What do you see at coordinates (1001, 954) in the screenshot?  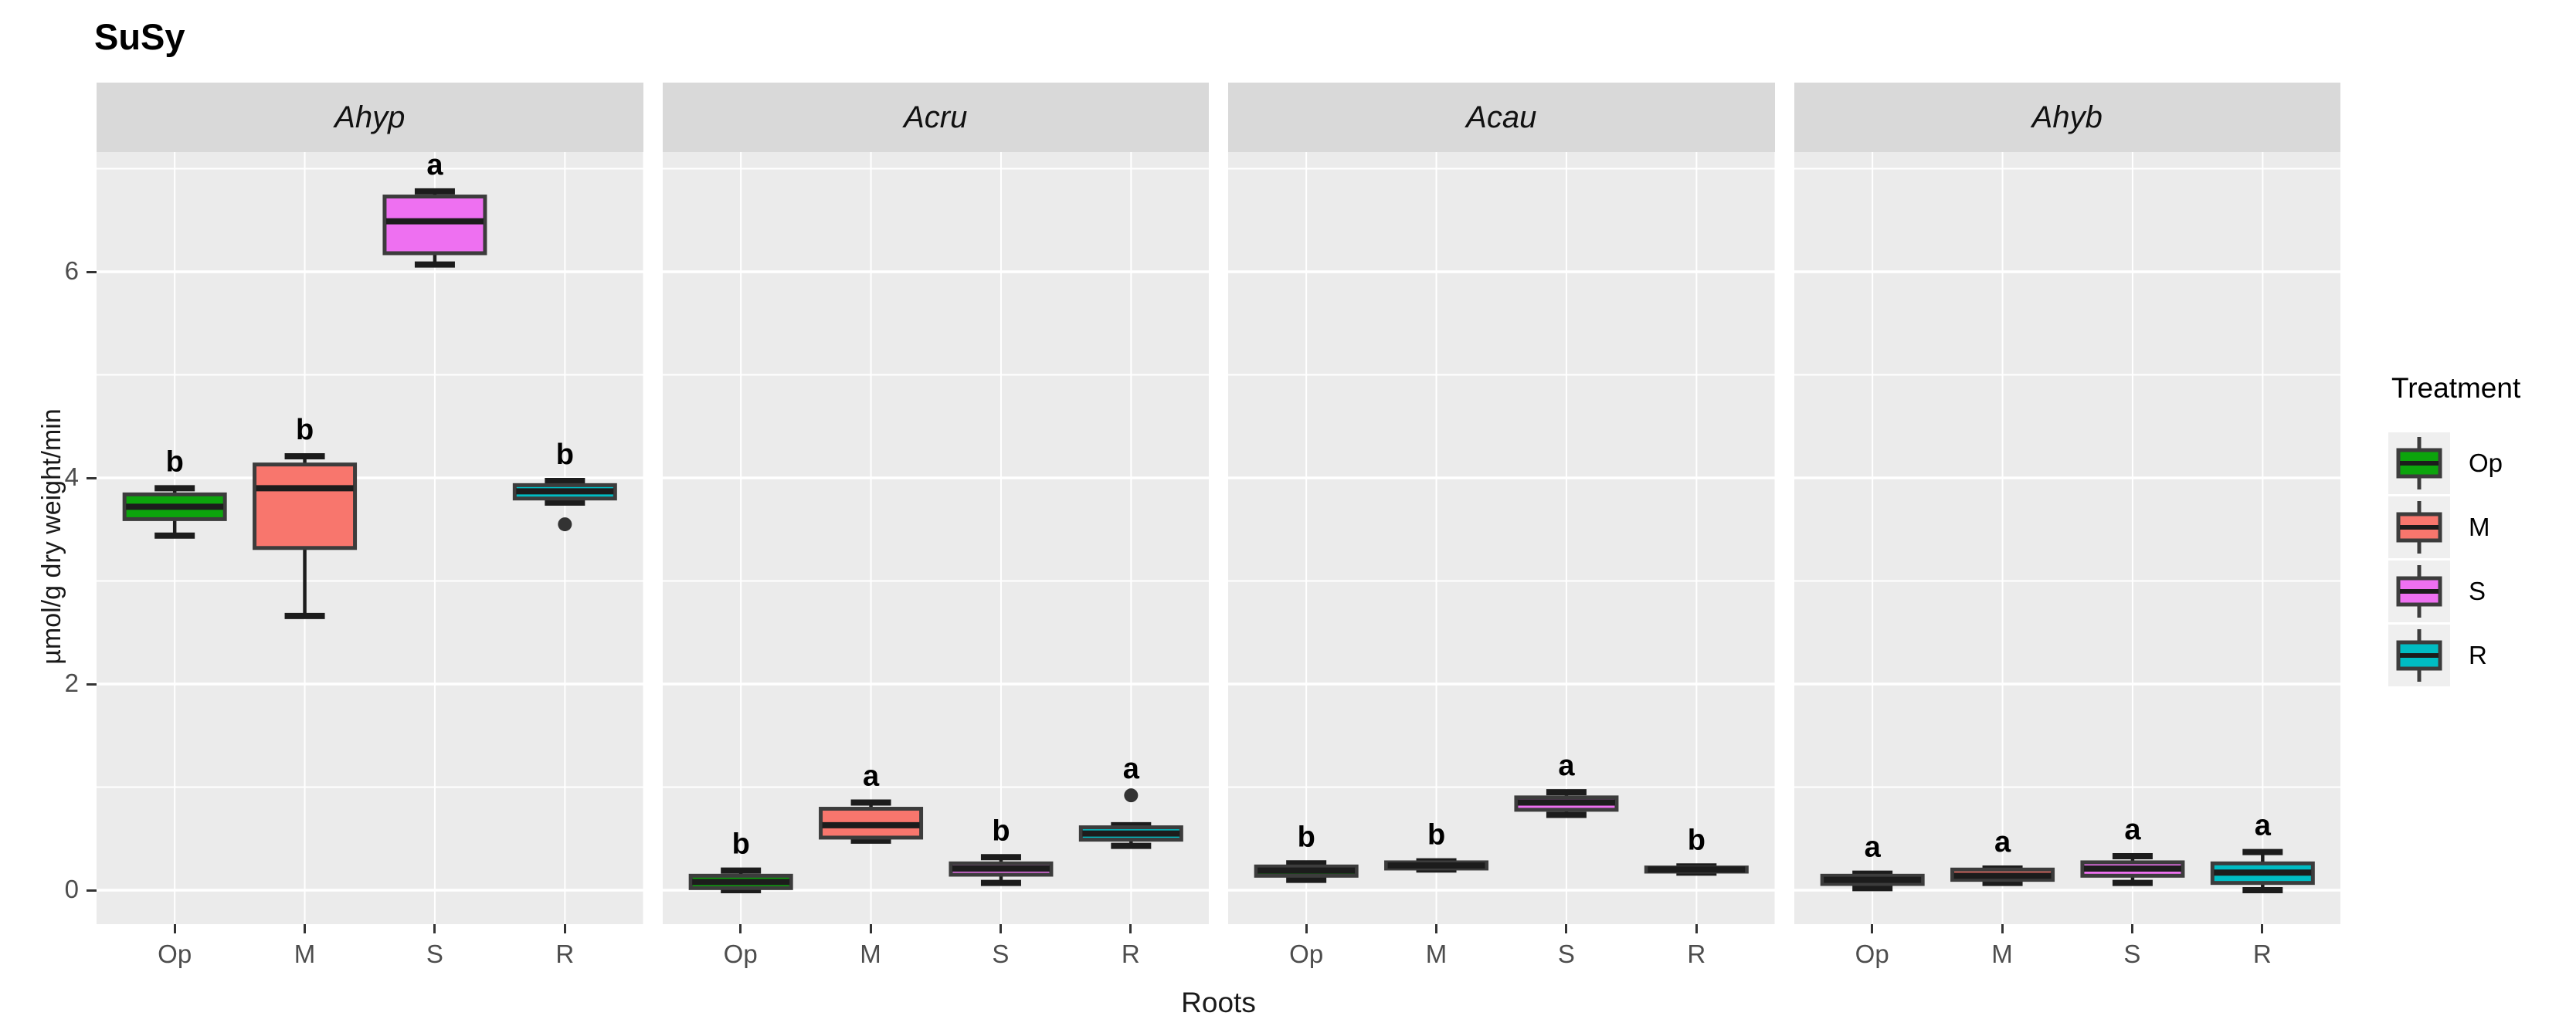 I see `x-tick-label-Acru-S: S` at bounding box center [1001, 954].